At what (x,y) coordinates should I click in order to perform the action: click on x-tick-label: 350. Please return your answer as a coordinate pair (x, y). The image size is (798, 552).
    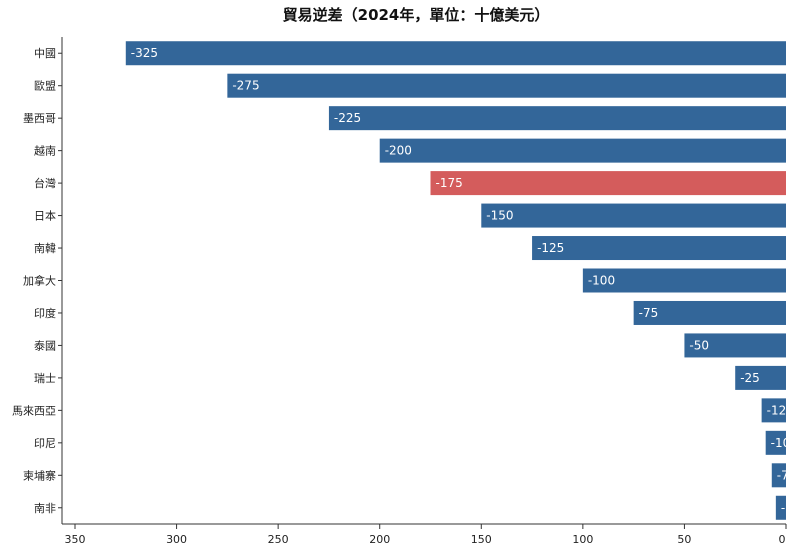
    Looking at the image, I should click on (75, 539).